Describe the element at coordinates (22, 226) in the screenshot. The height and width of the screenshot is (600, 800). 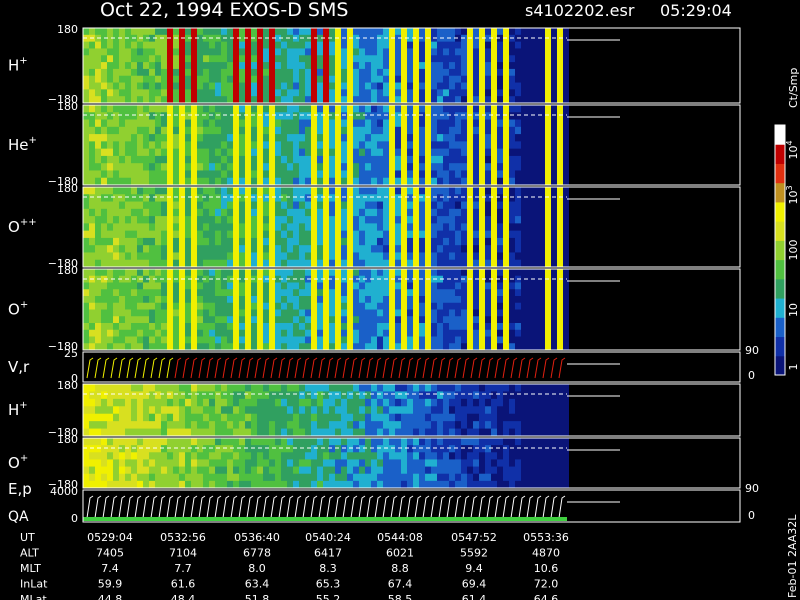
I see `panel-label: O++` at that location.